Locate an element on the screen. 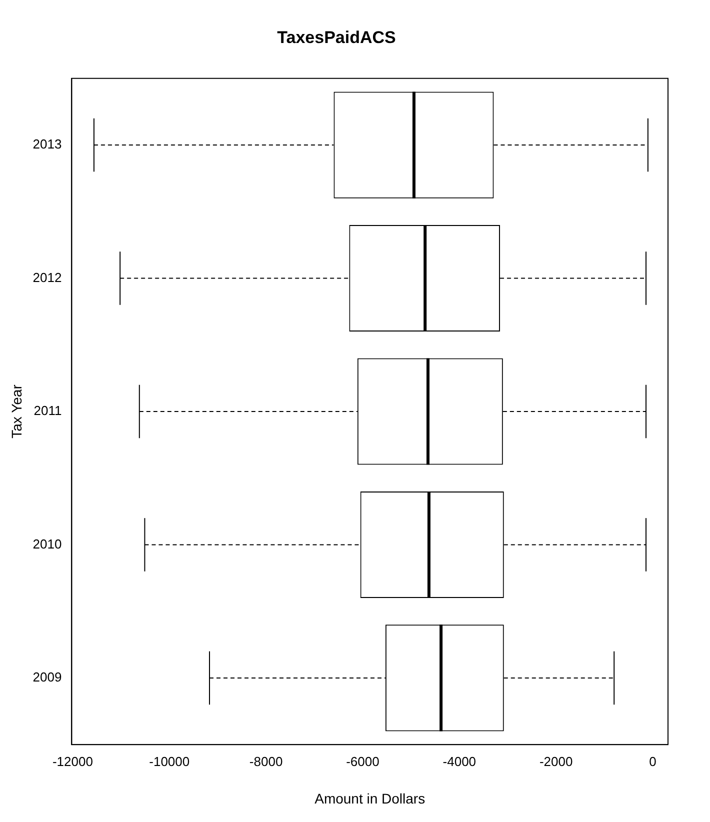  x-tick-label: -4000 is located at coordinates (459, 761).